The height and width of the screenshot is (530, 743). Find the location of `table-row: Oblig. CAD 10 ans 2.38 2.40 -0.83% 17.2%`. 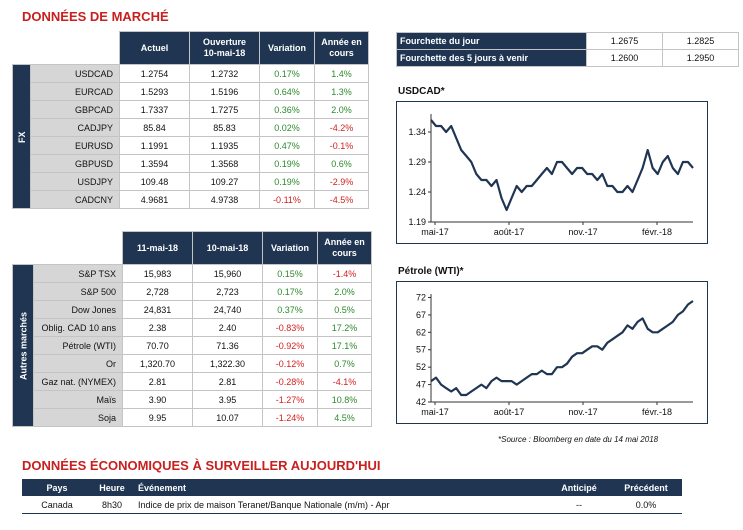

table-row: Oblig. CAD 10 ans 2.38 2.40 -0.83% 17.2% is located at coordinates (192, 327).